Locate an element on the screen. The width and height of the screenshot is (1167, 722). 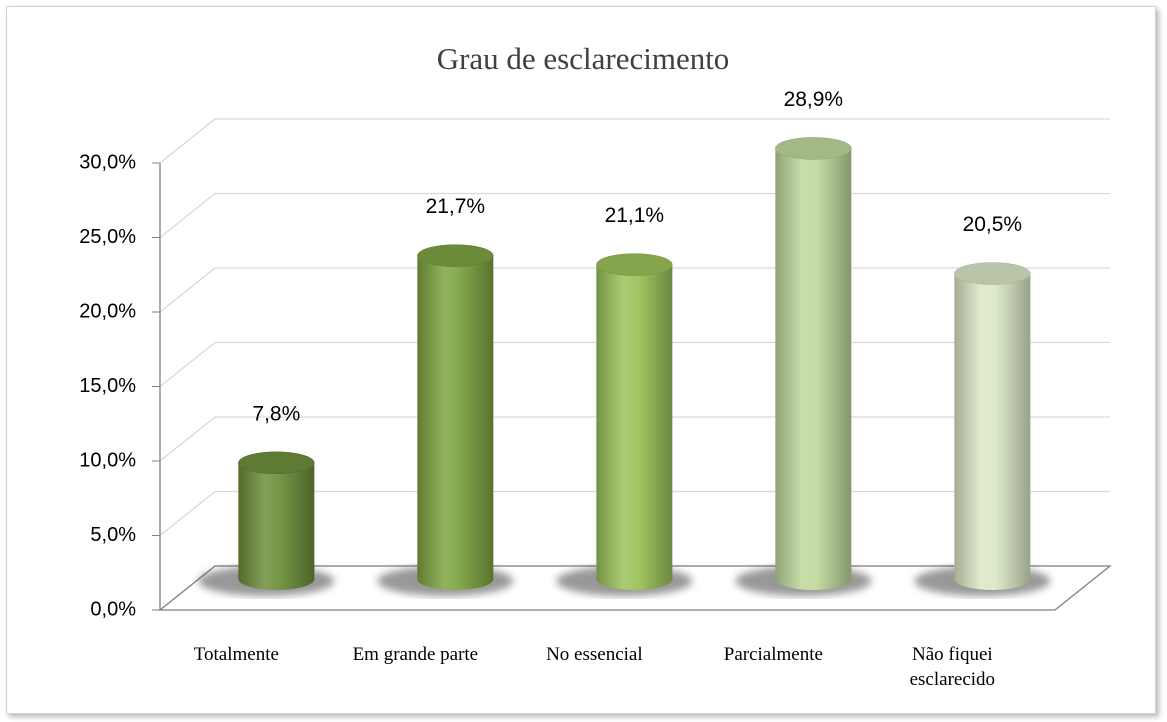
y-tick-label: 25,0% is located at coordinates (107, 237).